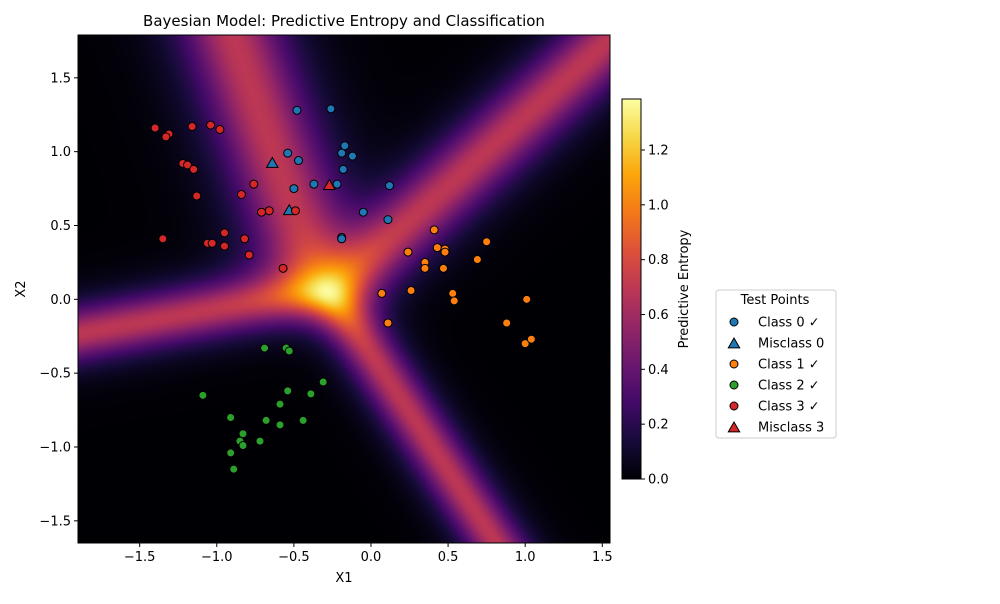  What do you see at coordinates (791, 428) in the screenshot?
I see `legend-entry-label: Misclass 3` at bounding box center [791, 428].